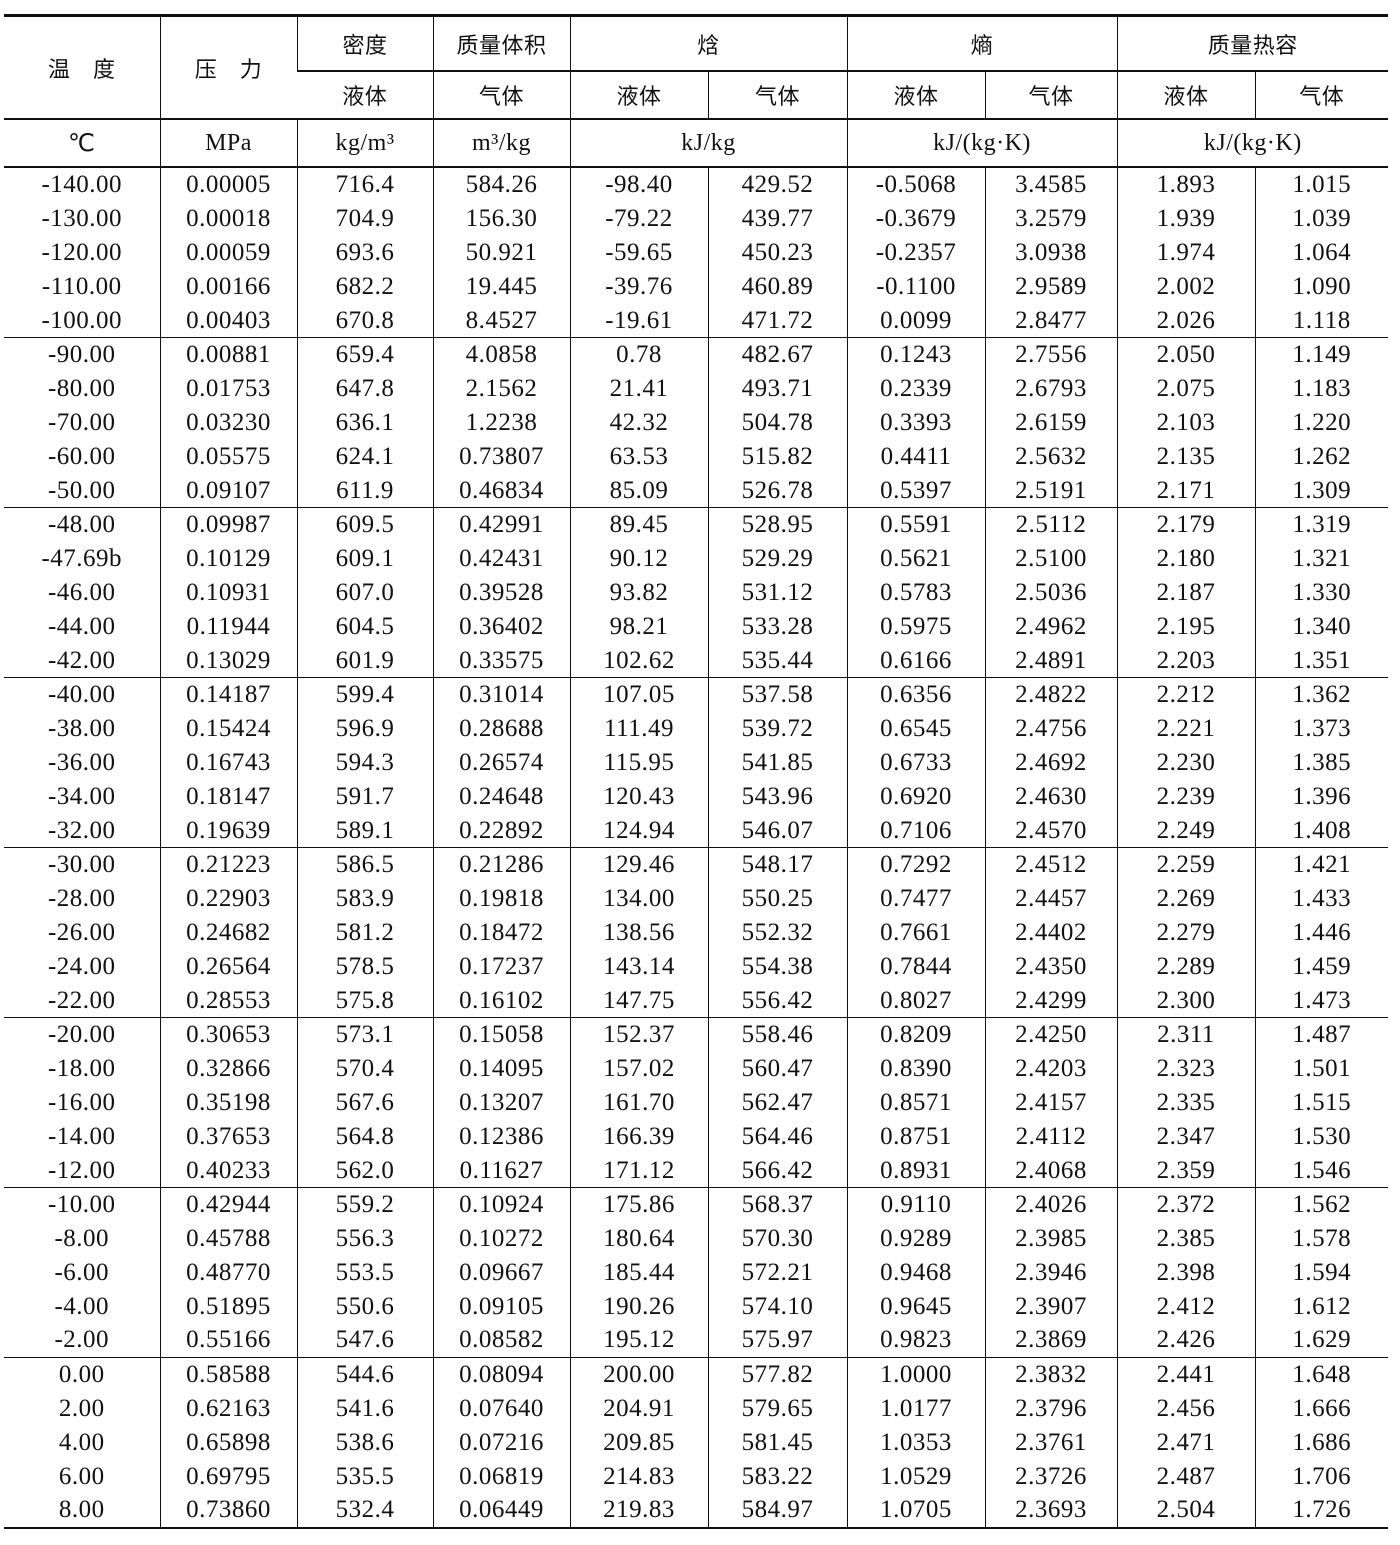  I want to click on table-cell: 138.56, so click(638, 932).